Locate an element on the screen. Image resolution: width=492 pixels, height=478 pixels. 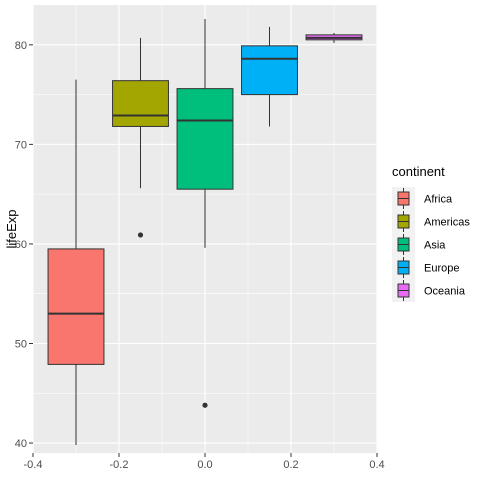
y-tick-label: 50 is located at coordinates (21, 344).